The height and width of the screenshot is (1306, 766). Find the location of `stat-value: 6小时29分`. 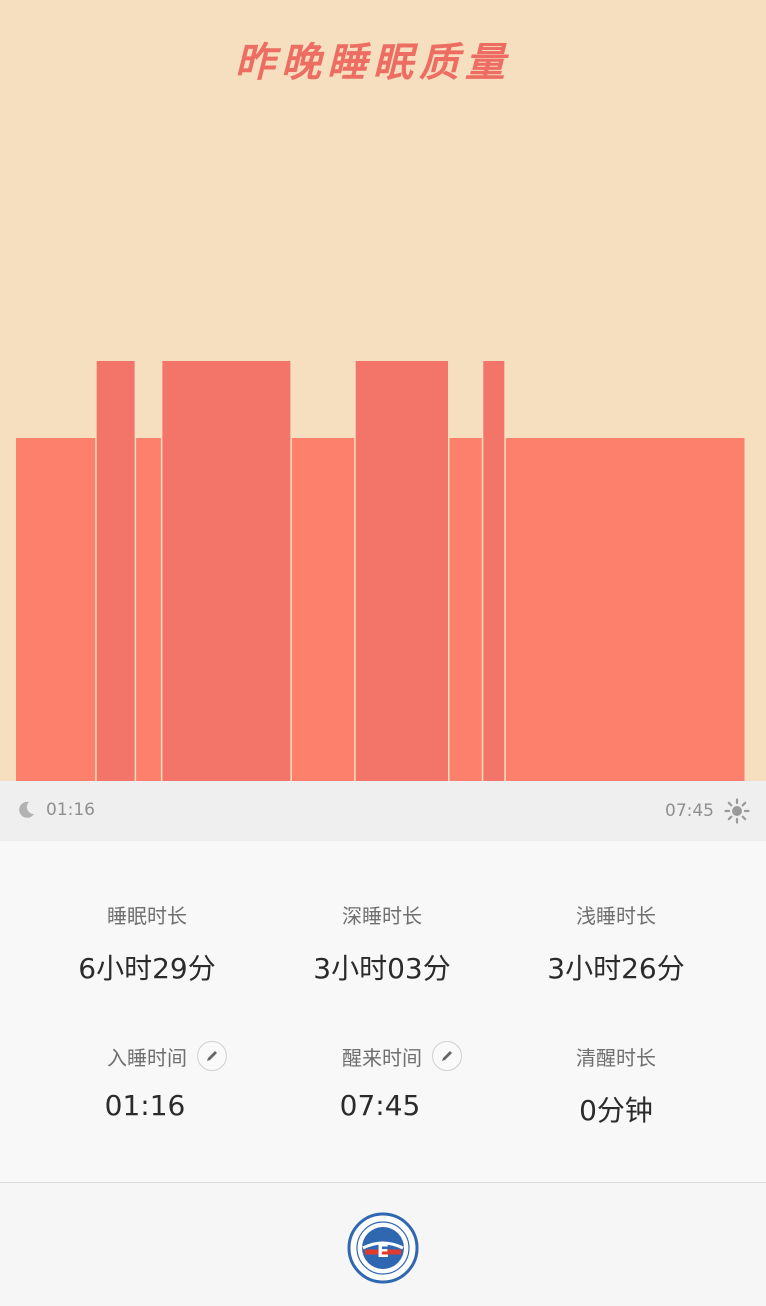

stat-value: 6小时29分 is located at coordinates (147, 968).